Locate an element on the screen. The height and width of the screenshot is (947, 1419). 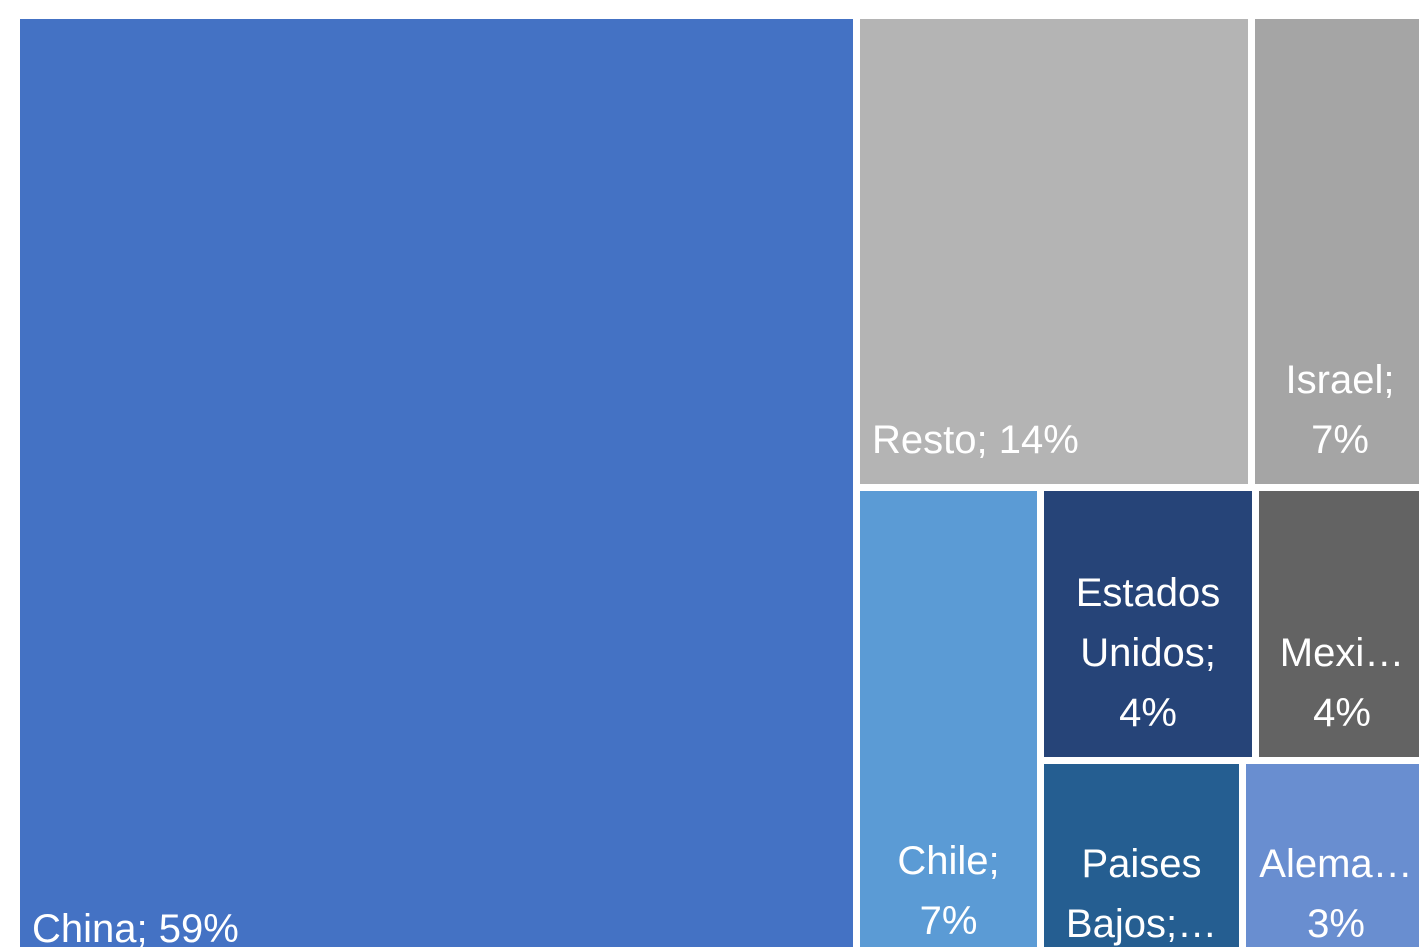
tile-label: Estados Unidos; 4% is located at coordinates (1148, 653).